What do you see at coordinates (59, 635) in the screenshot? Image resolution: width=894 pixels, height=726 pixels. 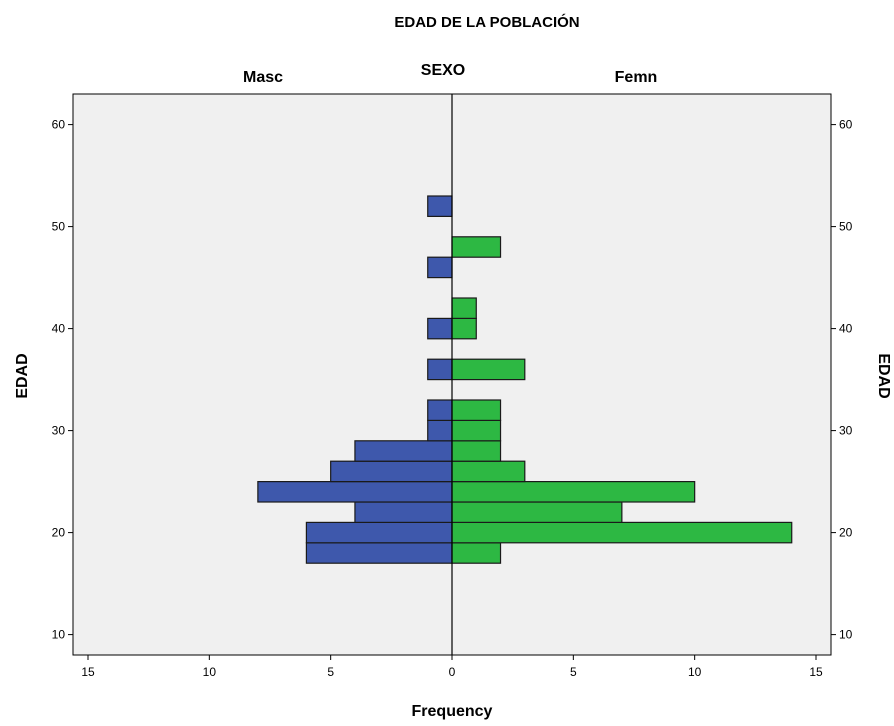 I see `y-tick-label-left-10: 10` at bounding box center [59, 635].